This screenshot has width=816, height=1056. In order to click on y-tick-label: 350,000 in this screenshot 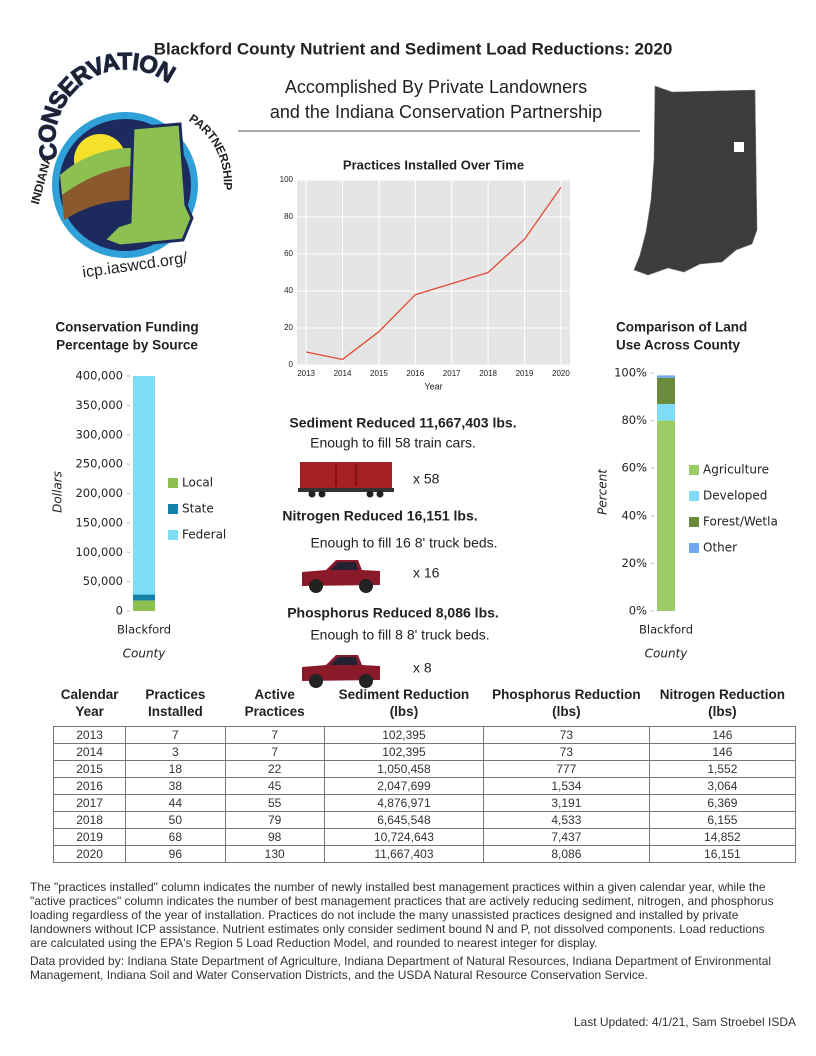, I will do `click(99, 405)`.